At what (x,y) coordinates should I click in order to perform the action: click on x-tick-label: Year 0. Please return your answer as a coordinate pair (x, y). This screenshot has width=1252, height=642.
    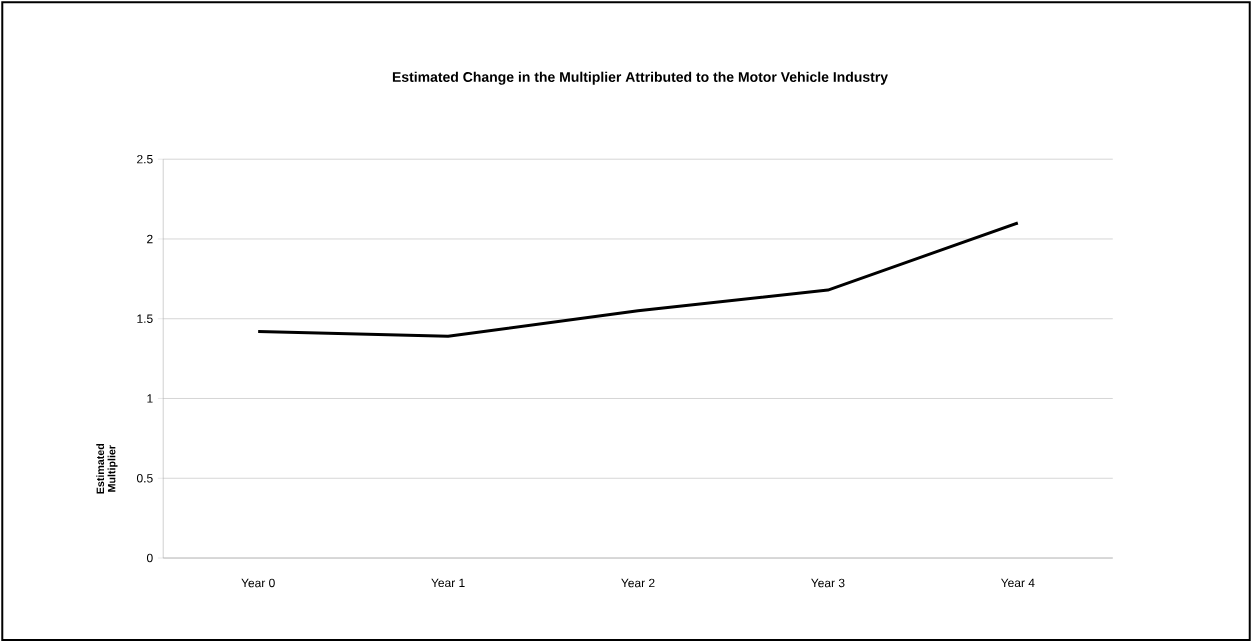
    Looking at the image, I should click on (258, 583).